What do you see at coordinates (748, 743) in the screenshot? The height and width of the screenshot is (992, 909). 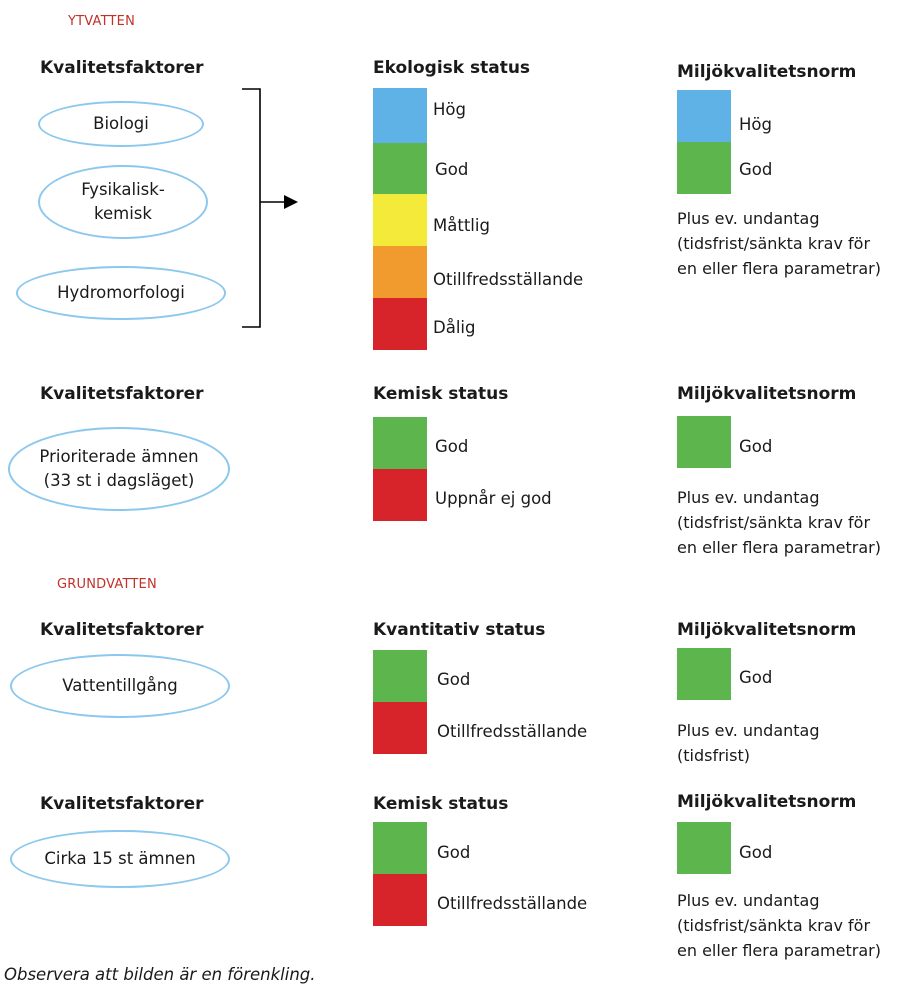 I see `norm-exception-note: Plus ev. undantag (tidsfrist)` at bounding box center [748, 743].